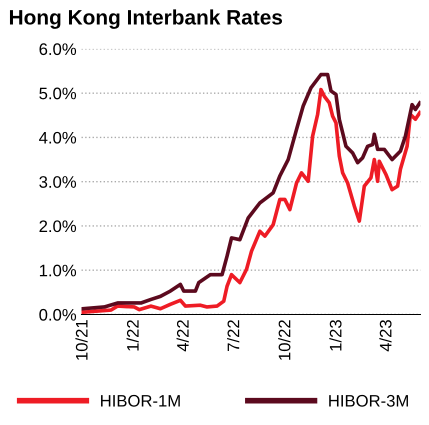 This screenshot has width=429, height=425. Describe the element at coordinates (57, 94) in the screenshot. I see `y-tick-label: 5.0%` at that location.